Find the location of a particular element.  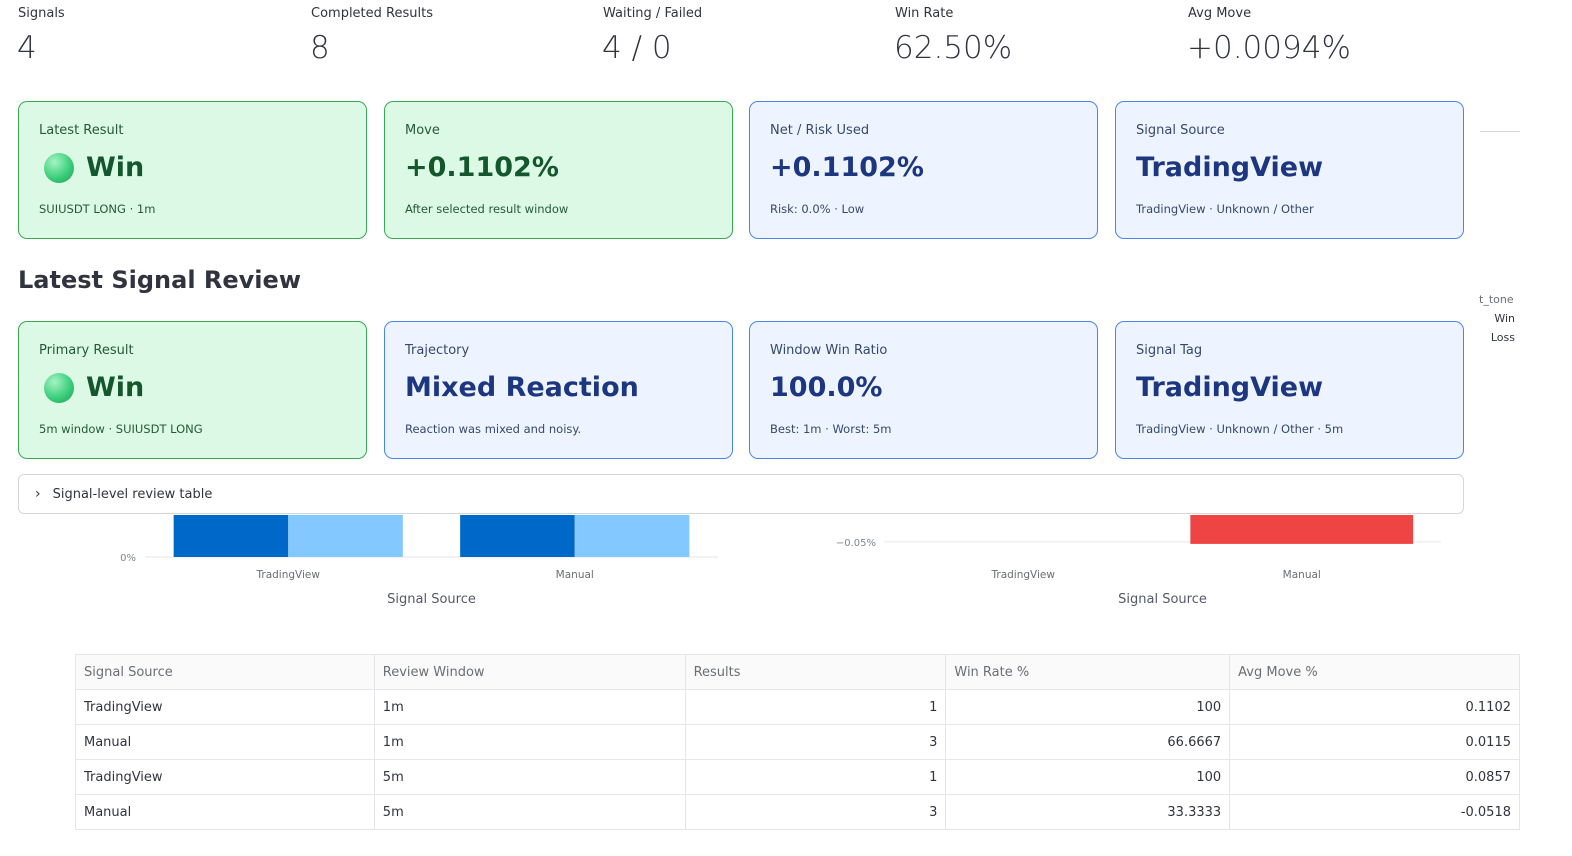

table-row: Manual 5m 3 33.3333 -0.0518 is located at coordinates (797, 812).